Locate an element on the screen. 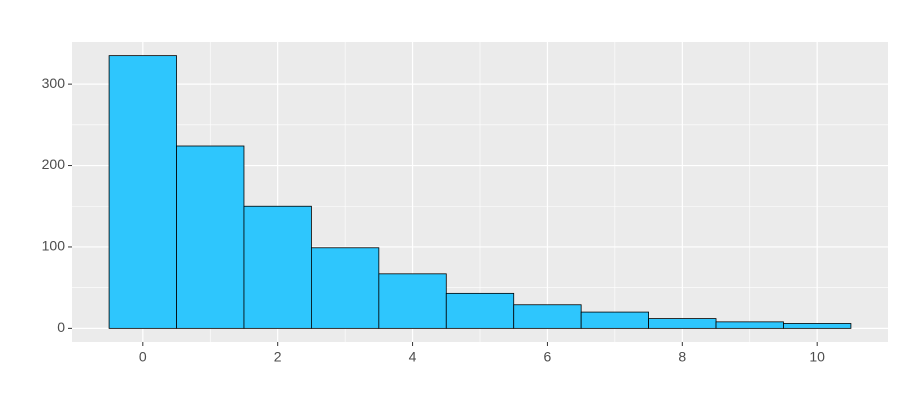  y-tick-label: 200 is located at coordinates (54, 164).